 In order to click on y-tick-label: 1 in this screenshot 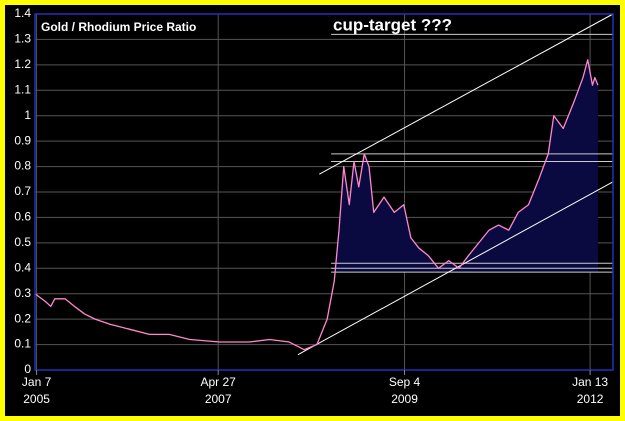, I will do `click(27, 115)`.